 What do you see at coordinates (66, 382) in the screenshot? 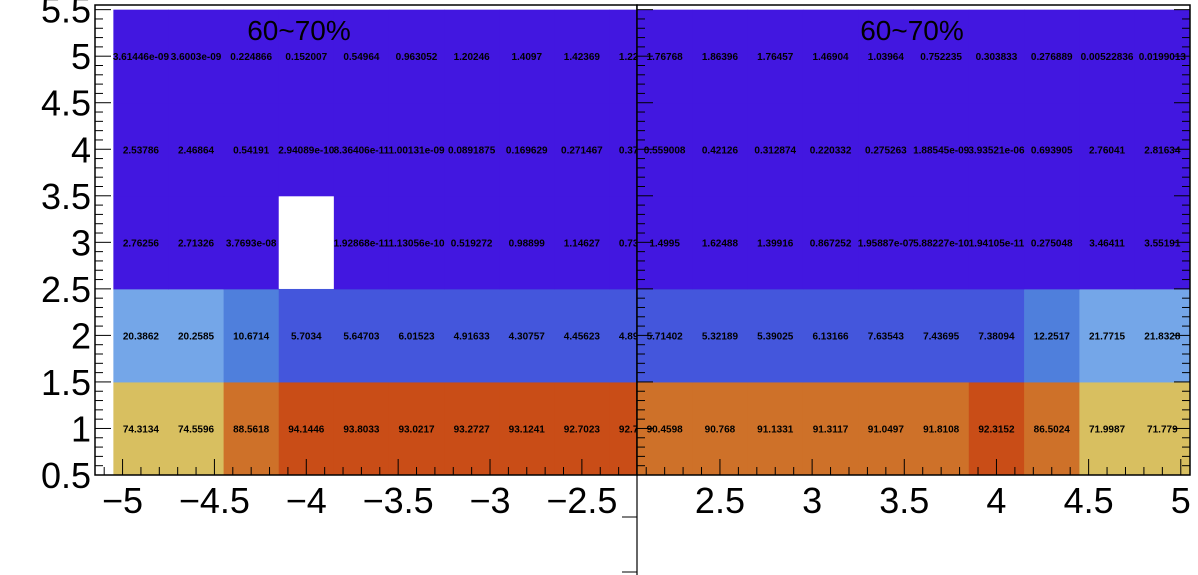
I see `y-tick-label: 1.5` at bounding box center [66, 382].